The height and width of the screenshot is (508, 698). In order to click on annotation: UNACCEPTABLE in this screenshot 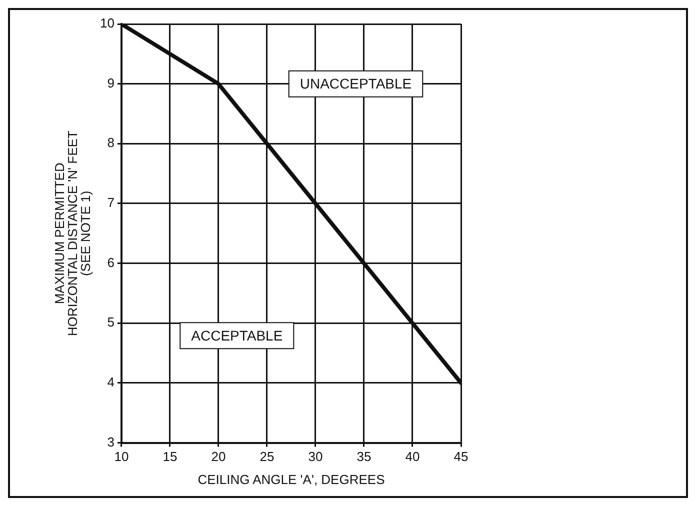, I will do `click(356, 84)`.